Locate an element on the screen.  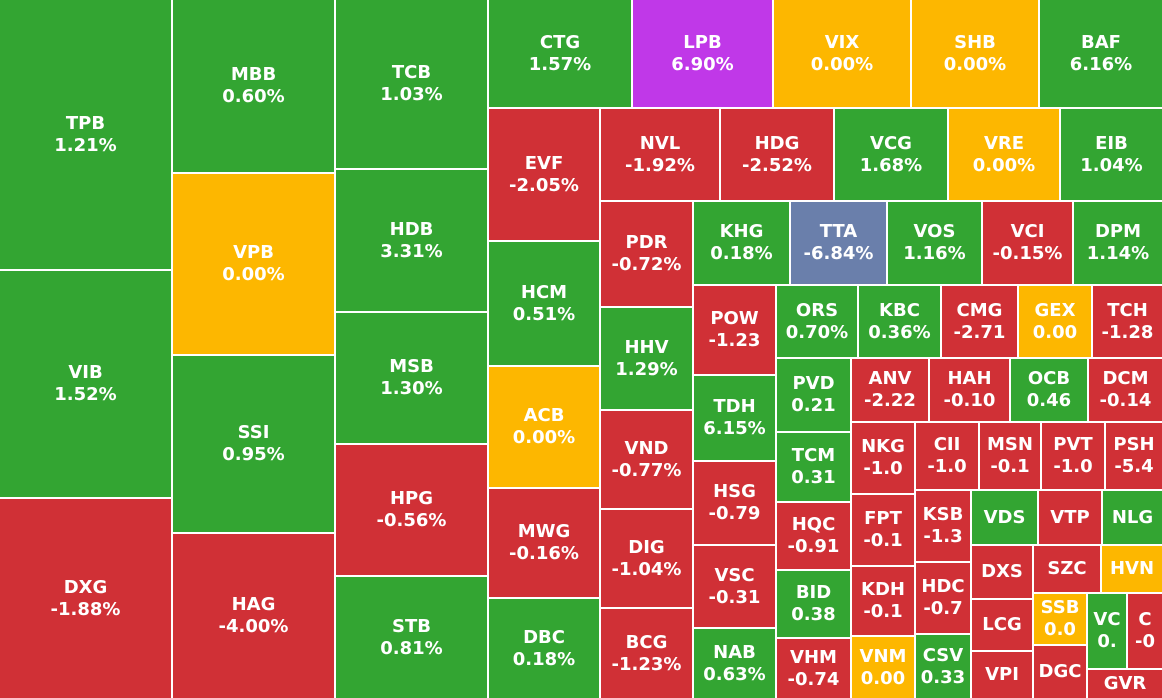
price-change: 1.14% is located at coordinates (1118, 253).